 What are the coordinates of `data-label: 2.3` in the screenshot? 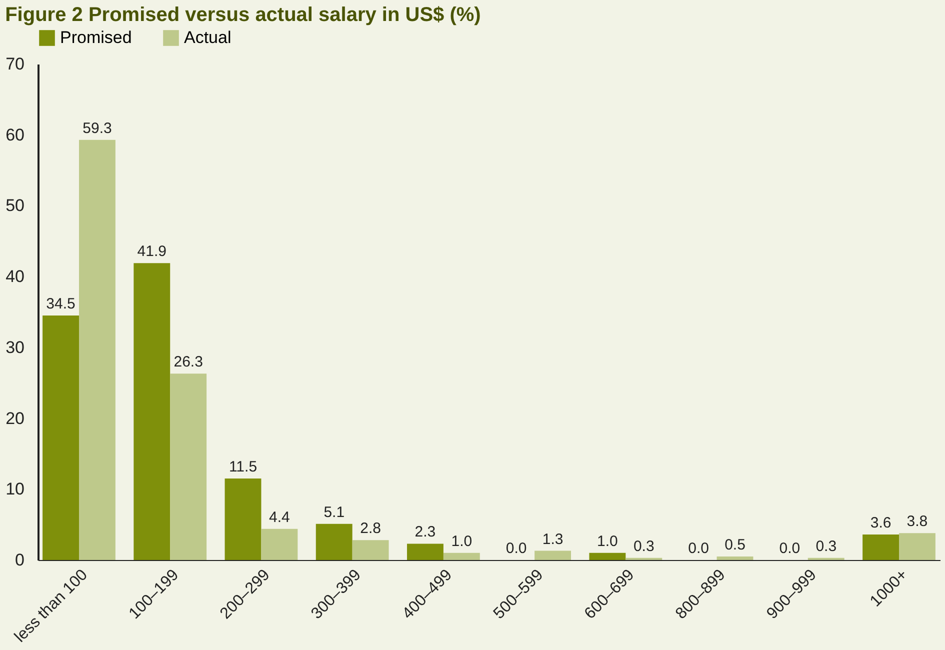 It's located at (425, 532).